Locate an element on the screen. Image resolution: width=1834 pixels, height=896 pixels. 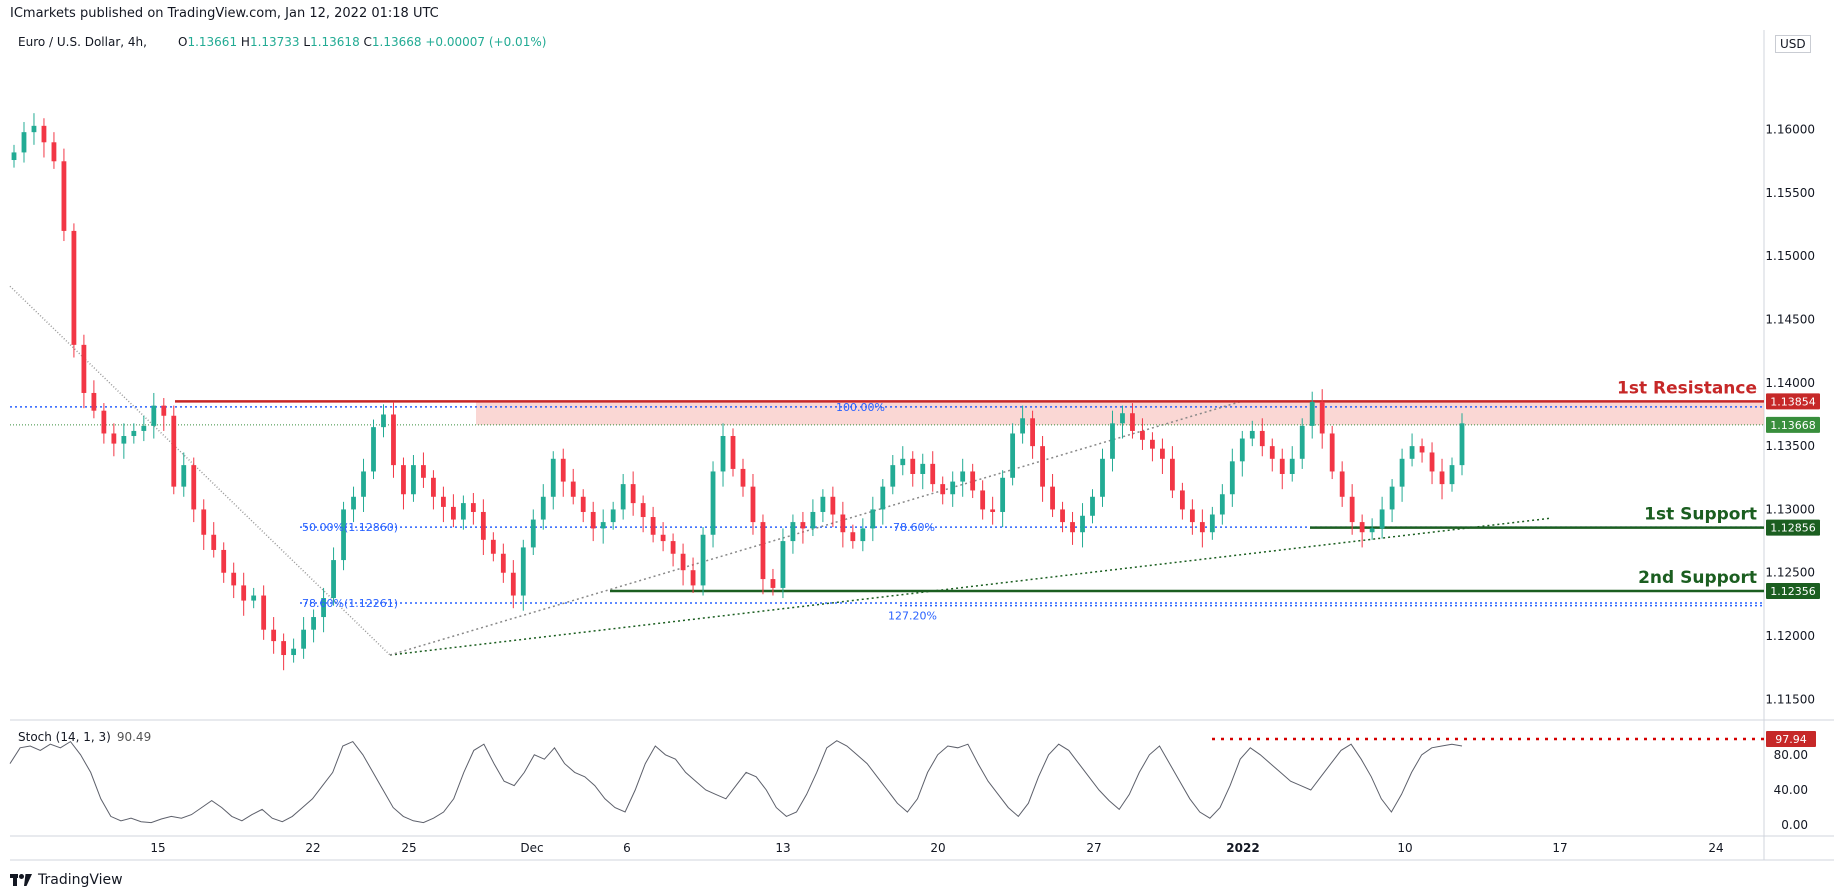
price-axis-tick: 1.13000 is located at coordinates (1790, 509).